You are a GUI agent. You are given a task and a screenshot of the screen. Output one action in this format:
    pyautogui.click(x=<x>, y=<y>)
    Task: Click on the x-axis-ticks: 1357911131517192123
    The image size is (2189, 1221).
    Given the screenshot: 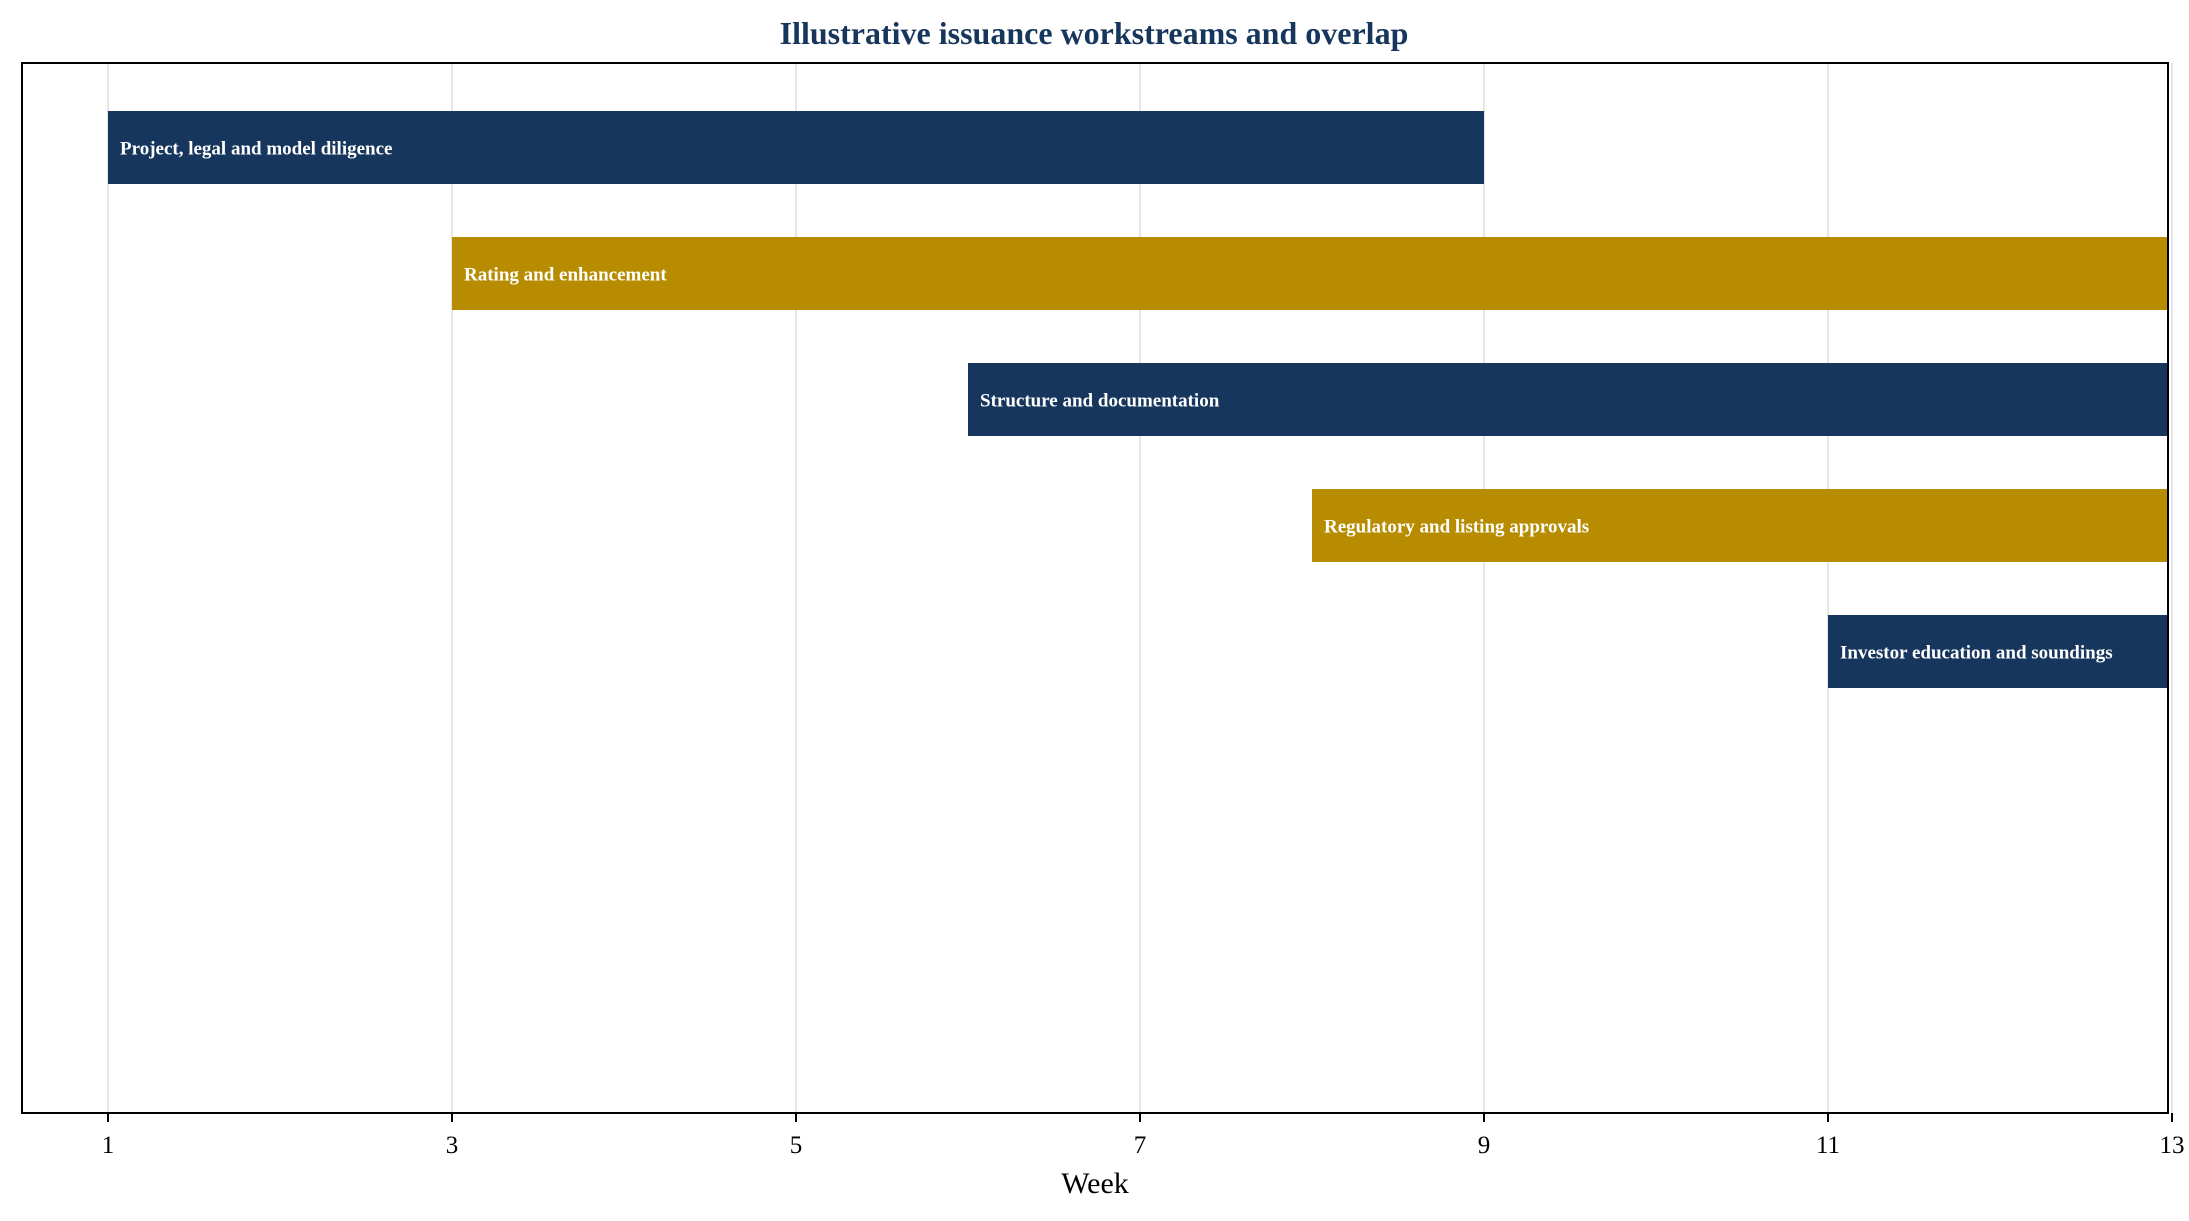 What is the action you would take?
    pyautogui.click(x=1143, y=1136)
    